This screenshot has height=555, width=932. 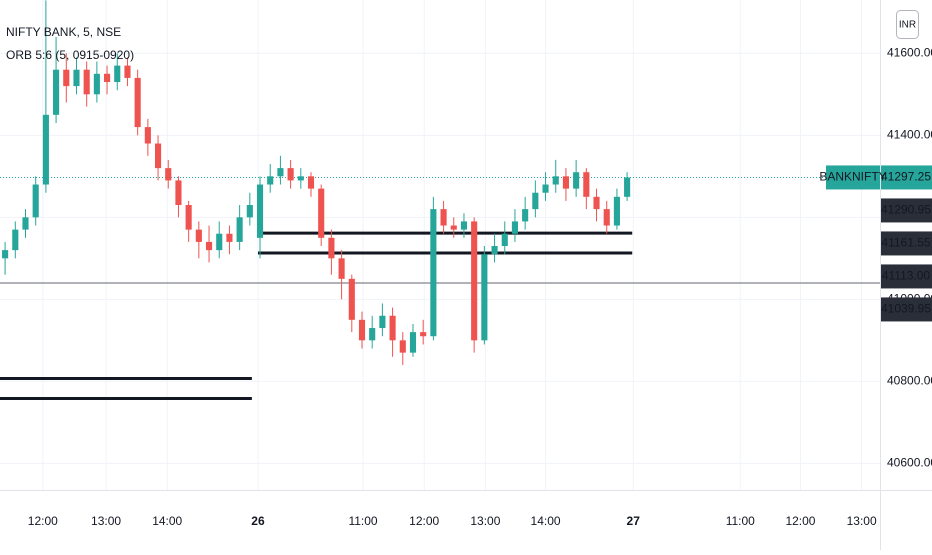 I want to click on price-label: 41297.25, so click(x=906, y=177).